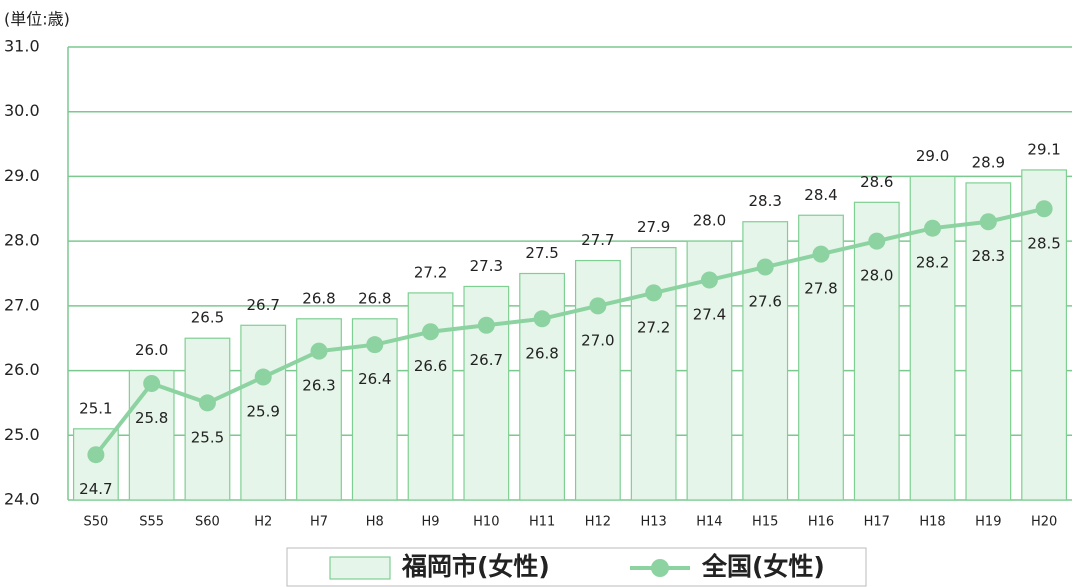 This screenshot has width=1073, height=587. Describe the element at coordinates (765, 522) in the screenshot. I see `x-tick-label: H15` at that location.